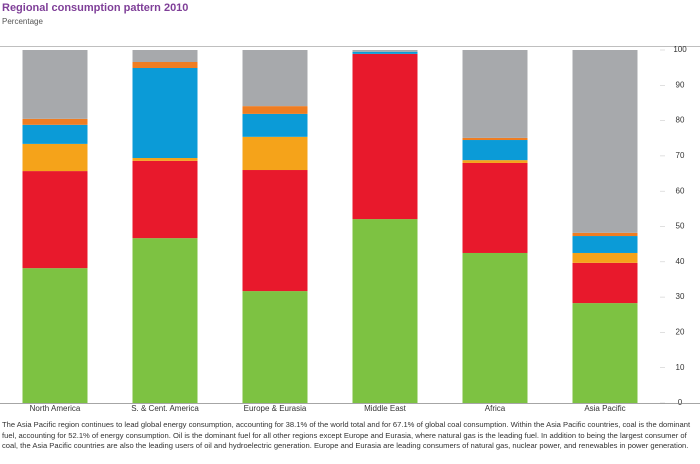  Describe the element at coordinates (275, 408) in the screenshot. I see `x-tick-label: Europe & Eurasia` at that location.